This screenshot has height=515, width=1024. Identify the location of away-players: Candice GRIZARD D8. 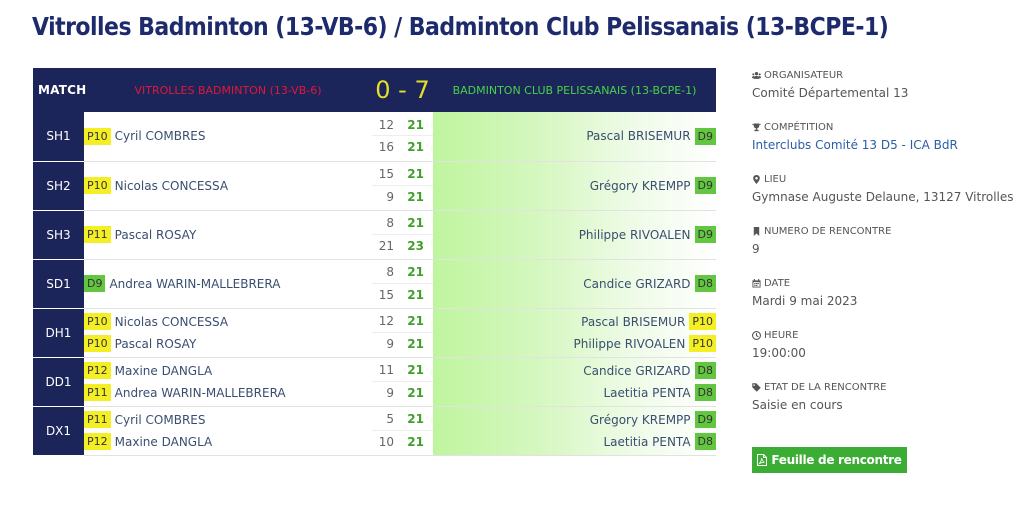
(574, 284).